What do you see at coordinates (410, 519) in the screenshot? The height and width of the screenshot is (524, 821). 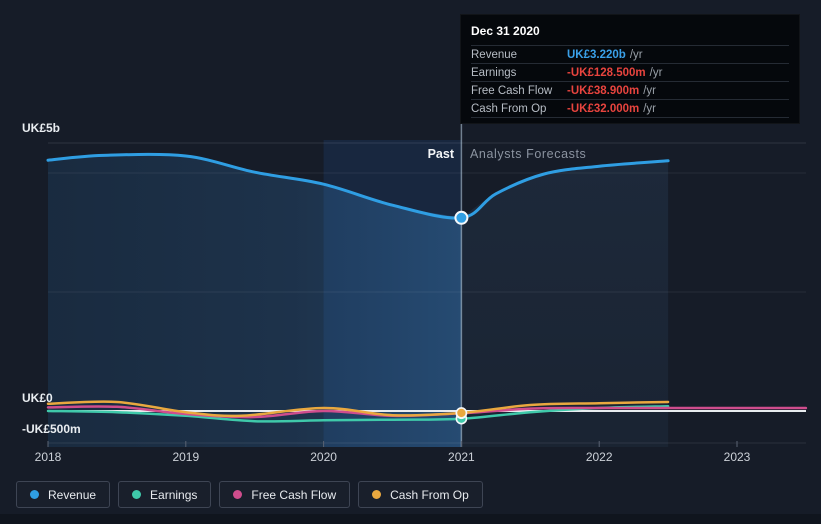 I see `bottom-strip` at bounding box center [410, 519].